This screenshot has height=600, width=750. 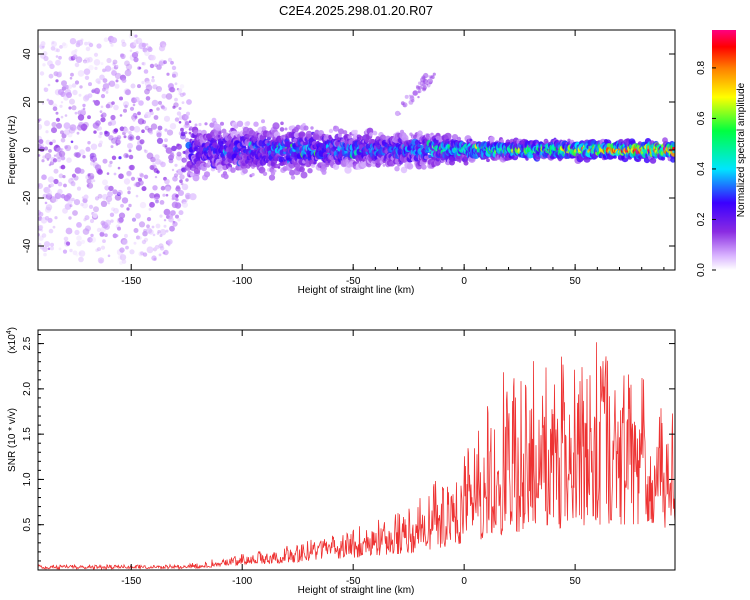 What do you see at coordinates (242, 281) in the screenshot?
I see `spectrogram-xtick-label: -100` at bounding box center [242, 281].